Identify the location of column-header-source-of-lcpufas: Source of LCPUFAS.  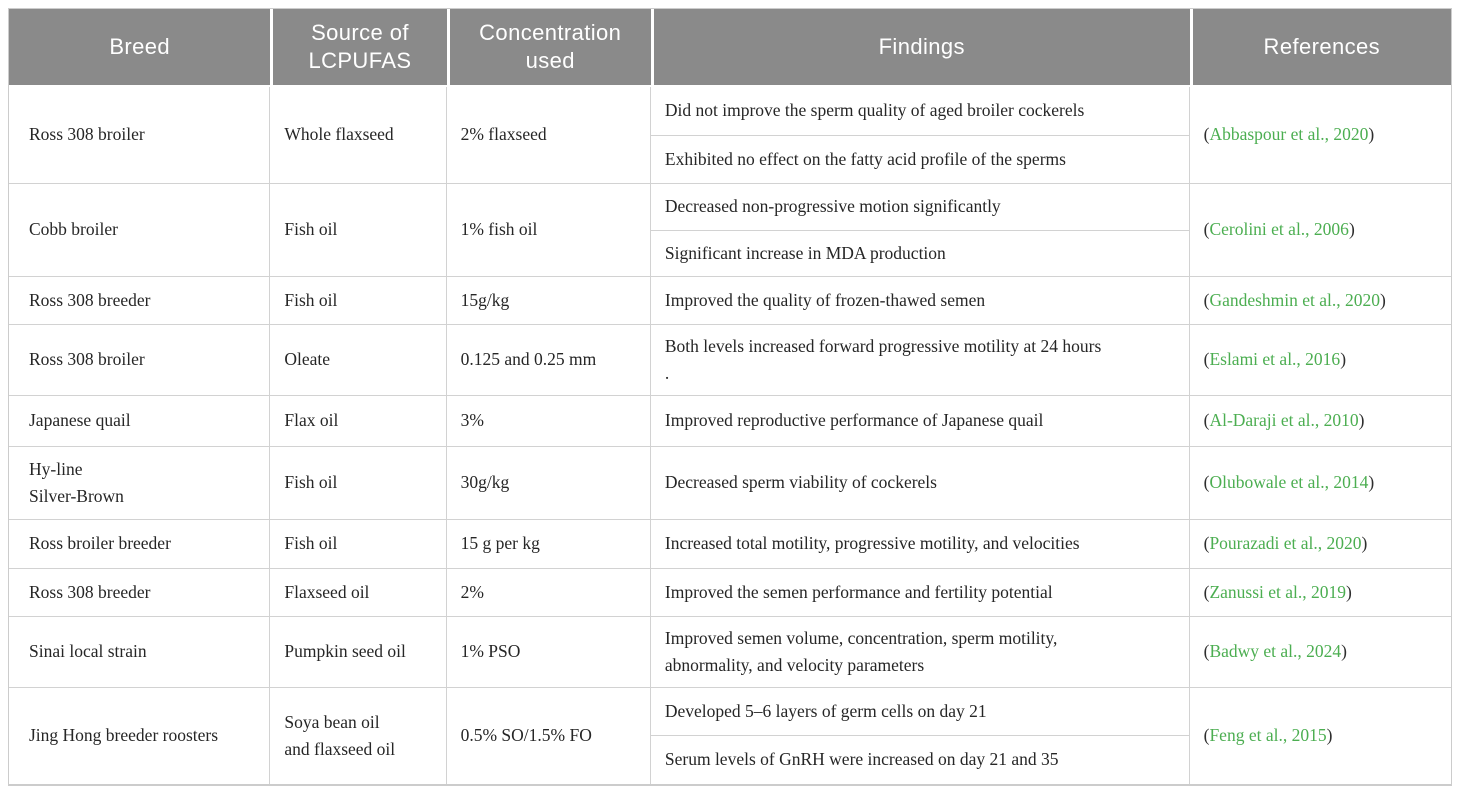
(358, 48).